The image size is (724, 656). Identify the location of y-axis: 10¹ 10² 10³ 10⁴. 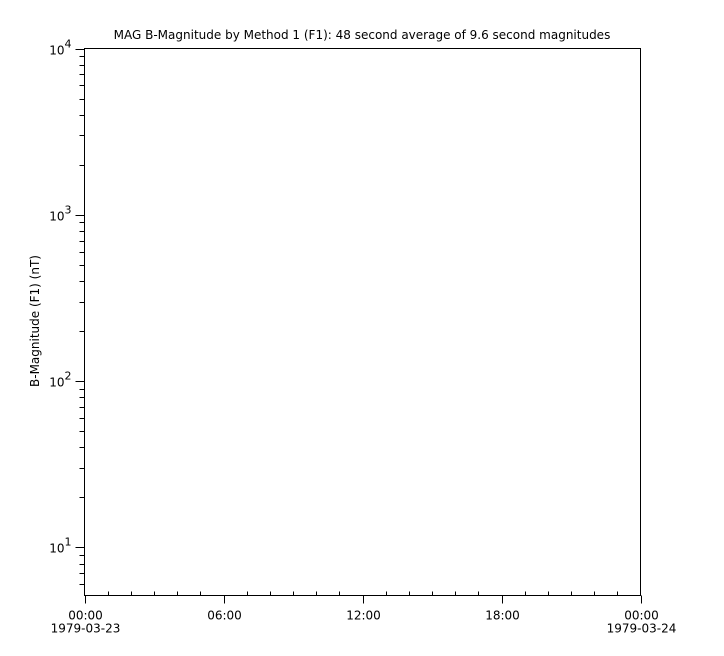
(67, 311).